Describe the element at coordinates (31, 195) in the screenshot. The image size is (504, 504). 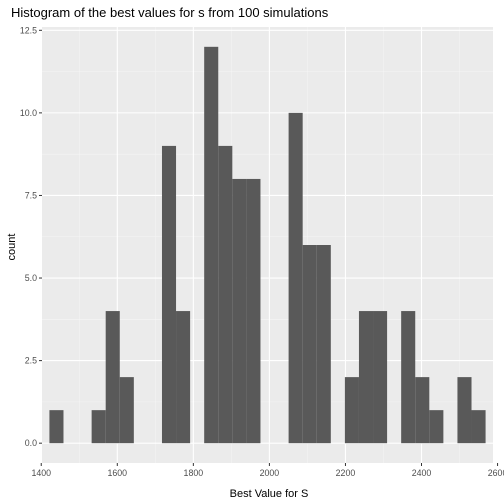
I see `y-tick-label: 7.5` at that location.